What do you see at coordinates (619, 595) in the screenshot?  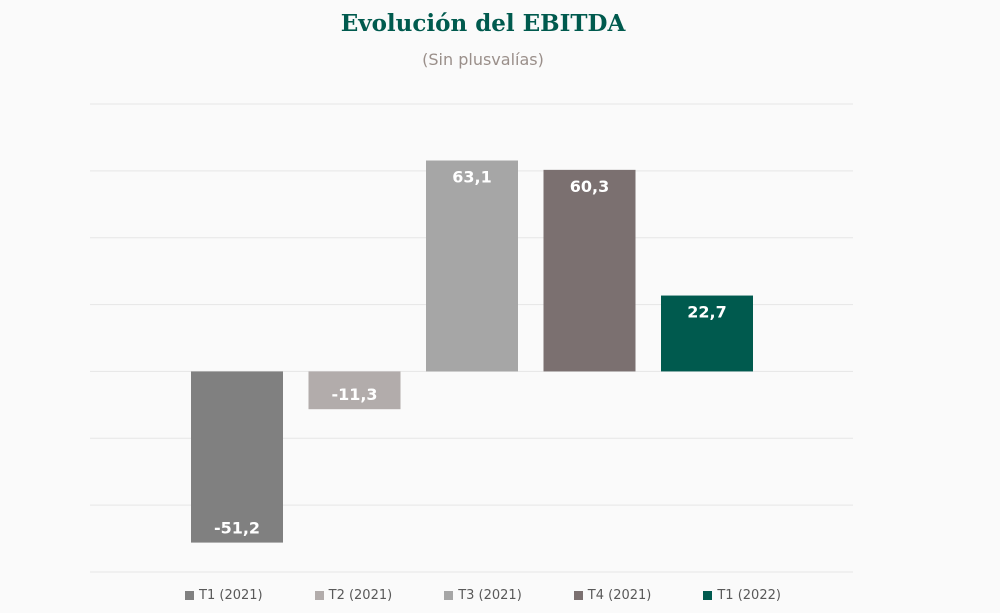 I see `legend-label: T4 (2021)` at bounding box center [619, 595].